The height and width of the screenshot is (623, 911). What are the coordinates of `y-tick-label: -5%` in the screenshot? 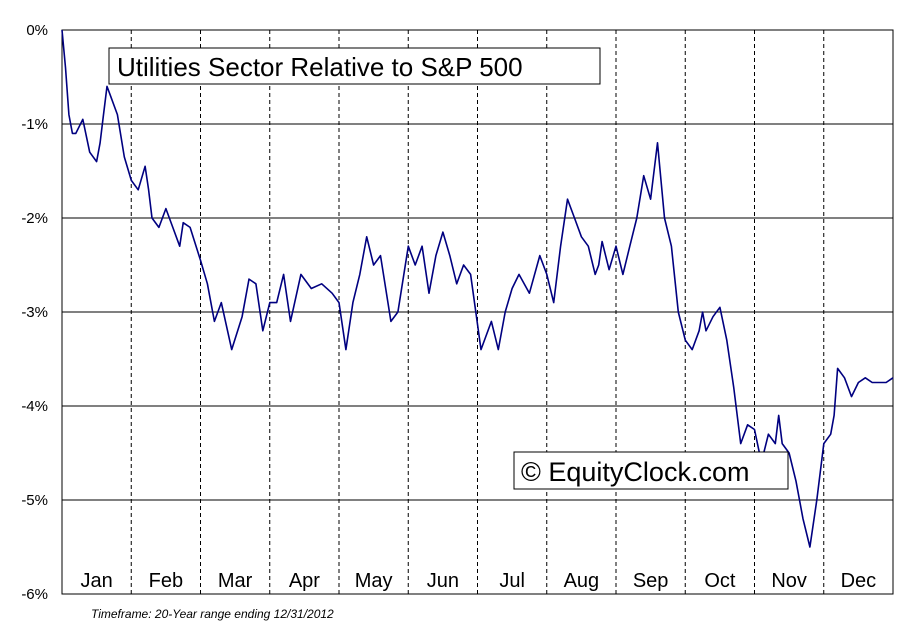 It's located at (34, 500).